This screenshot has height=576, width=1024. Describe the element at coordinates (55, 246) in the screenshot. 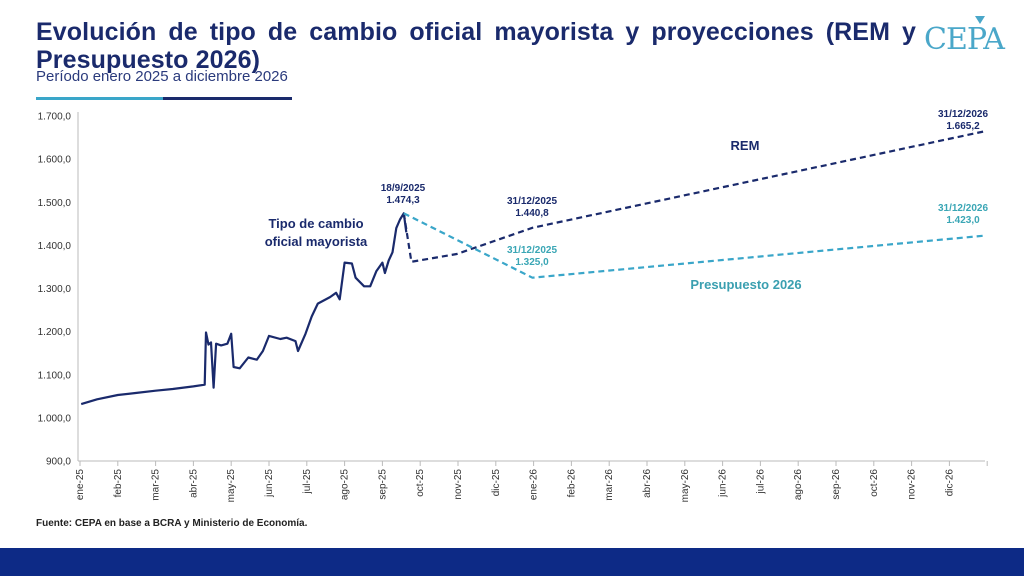

I see `y-tick-label: 1.400,0` at that location.